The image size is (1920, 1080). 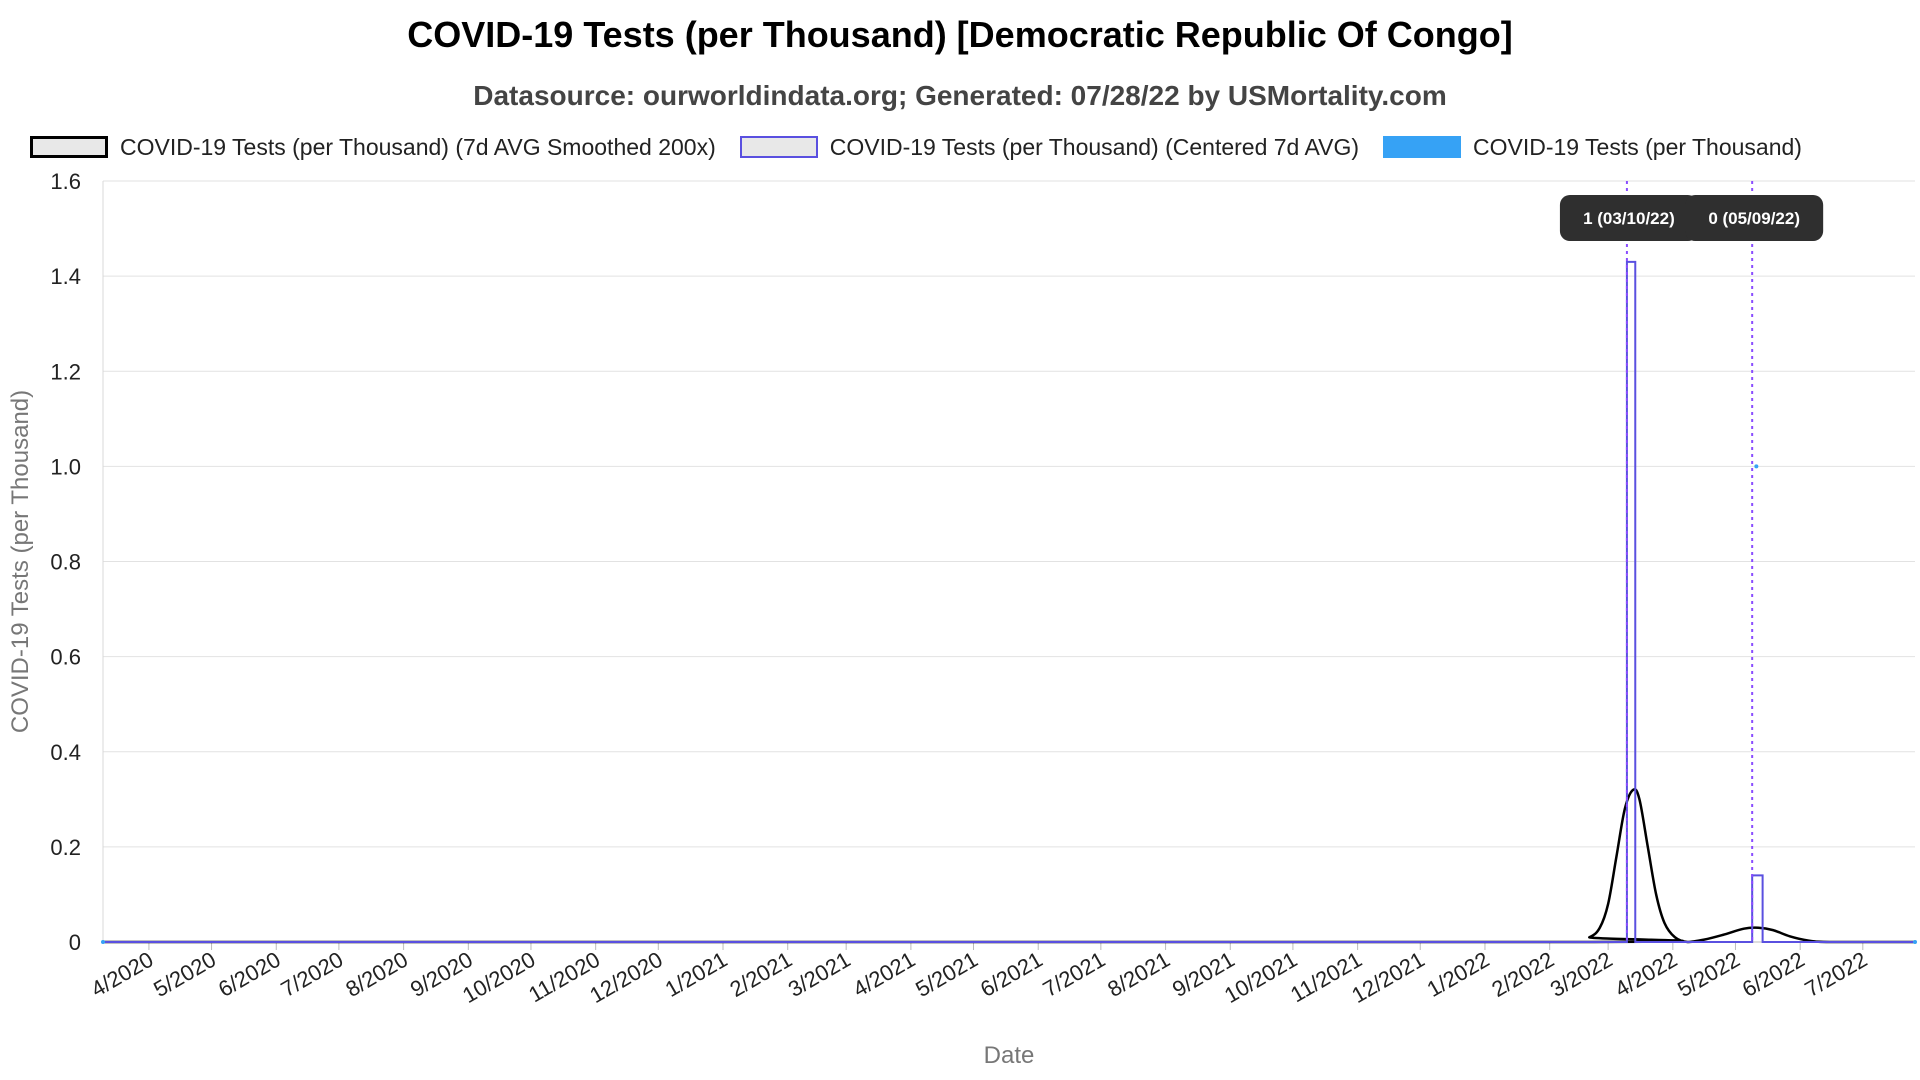 What do you see at coordinates (65, 276) in the screenshot?
I see `y-tick-label: 1.4` at bounding box center [65, 276].